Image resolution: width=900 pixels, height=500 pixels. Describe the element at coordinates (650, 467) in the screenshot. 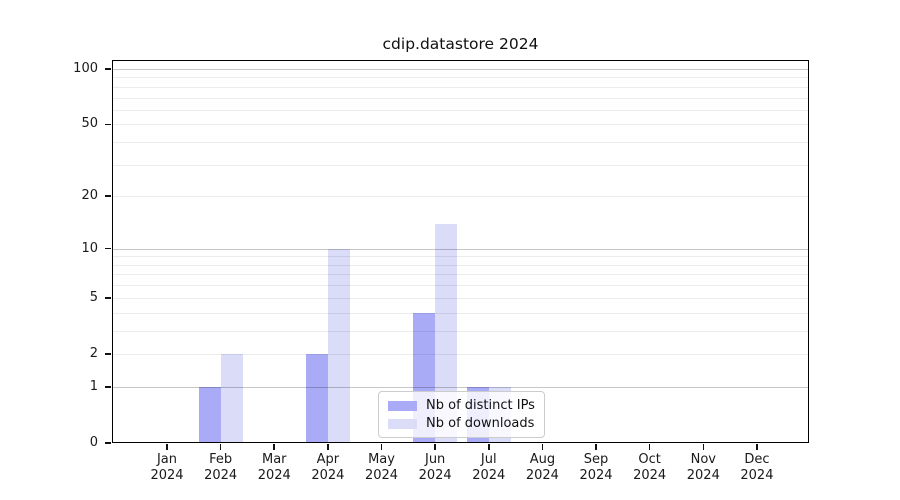

I see `x-tick-label-oct: Oct 2024` at that location.